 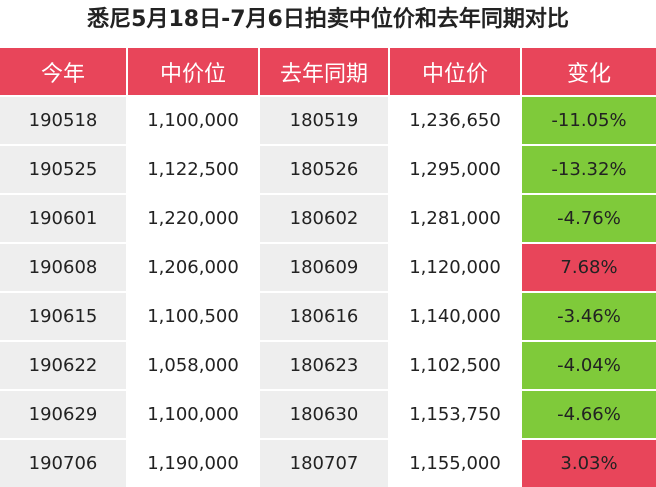 I want to click on cell-last-median: 1,155,000, so click(x=456, y=462).